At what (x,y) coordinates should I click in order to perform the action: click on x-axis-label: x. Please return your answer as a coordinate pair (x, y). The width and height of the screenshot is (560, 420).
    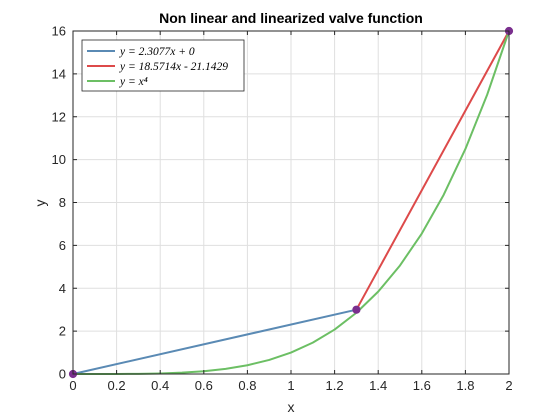
    Looking at the image, I should click on (291, 407).